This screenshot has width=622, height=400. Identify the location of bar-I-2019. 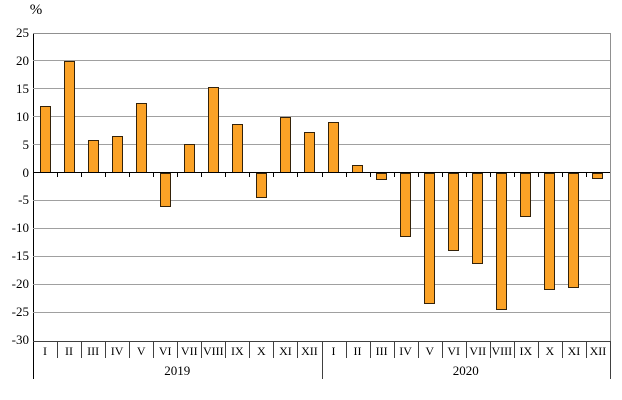
(45, 139).